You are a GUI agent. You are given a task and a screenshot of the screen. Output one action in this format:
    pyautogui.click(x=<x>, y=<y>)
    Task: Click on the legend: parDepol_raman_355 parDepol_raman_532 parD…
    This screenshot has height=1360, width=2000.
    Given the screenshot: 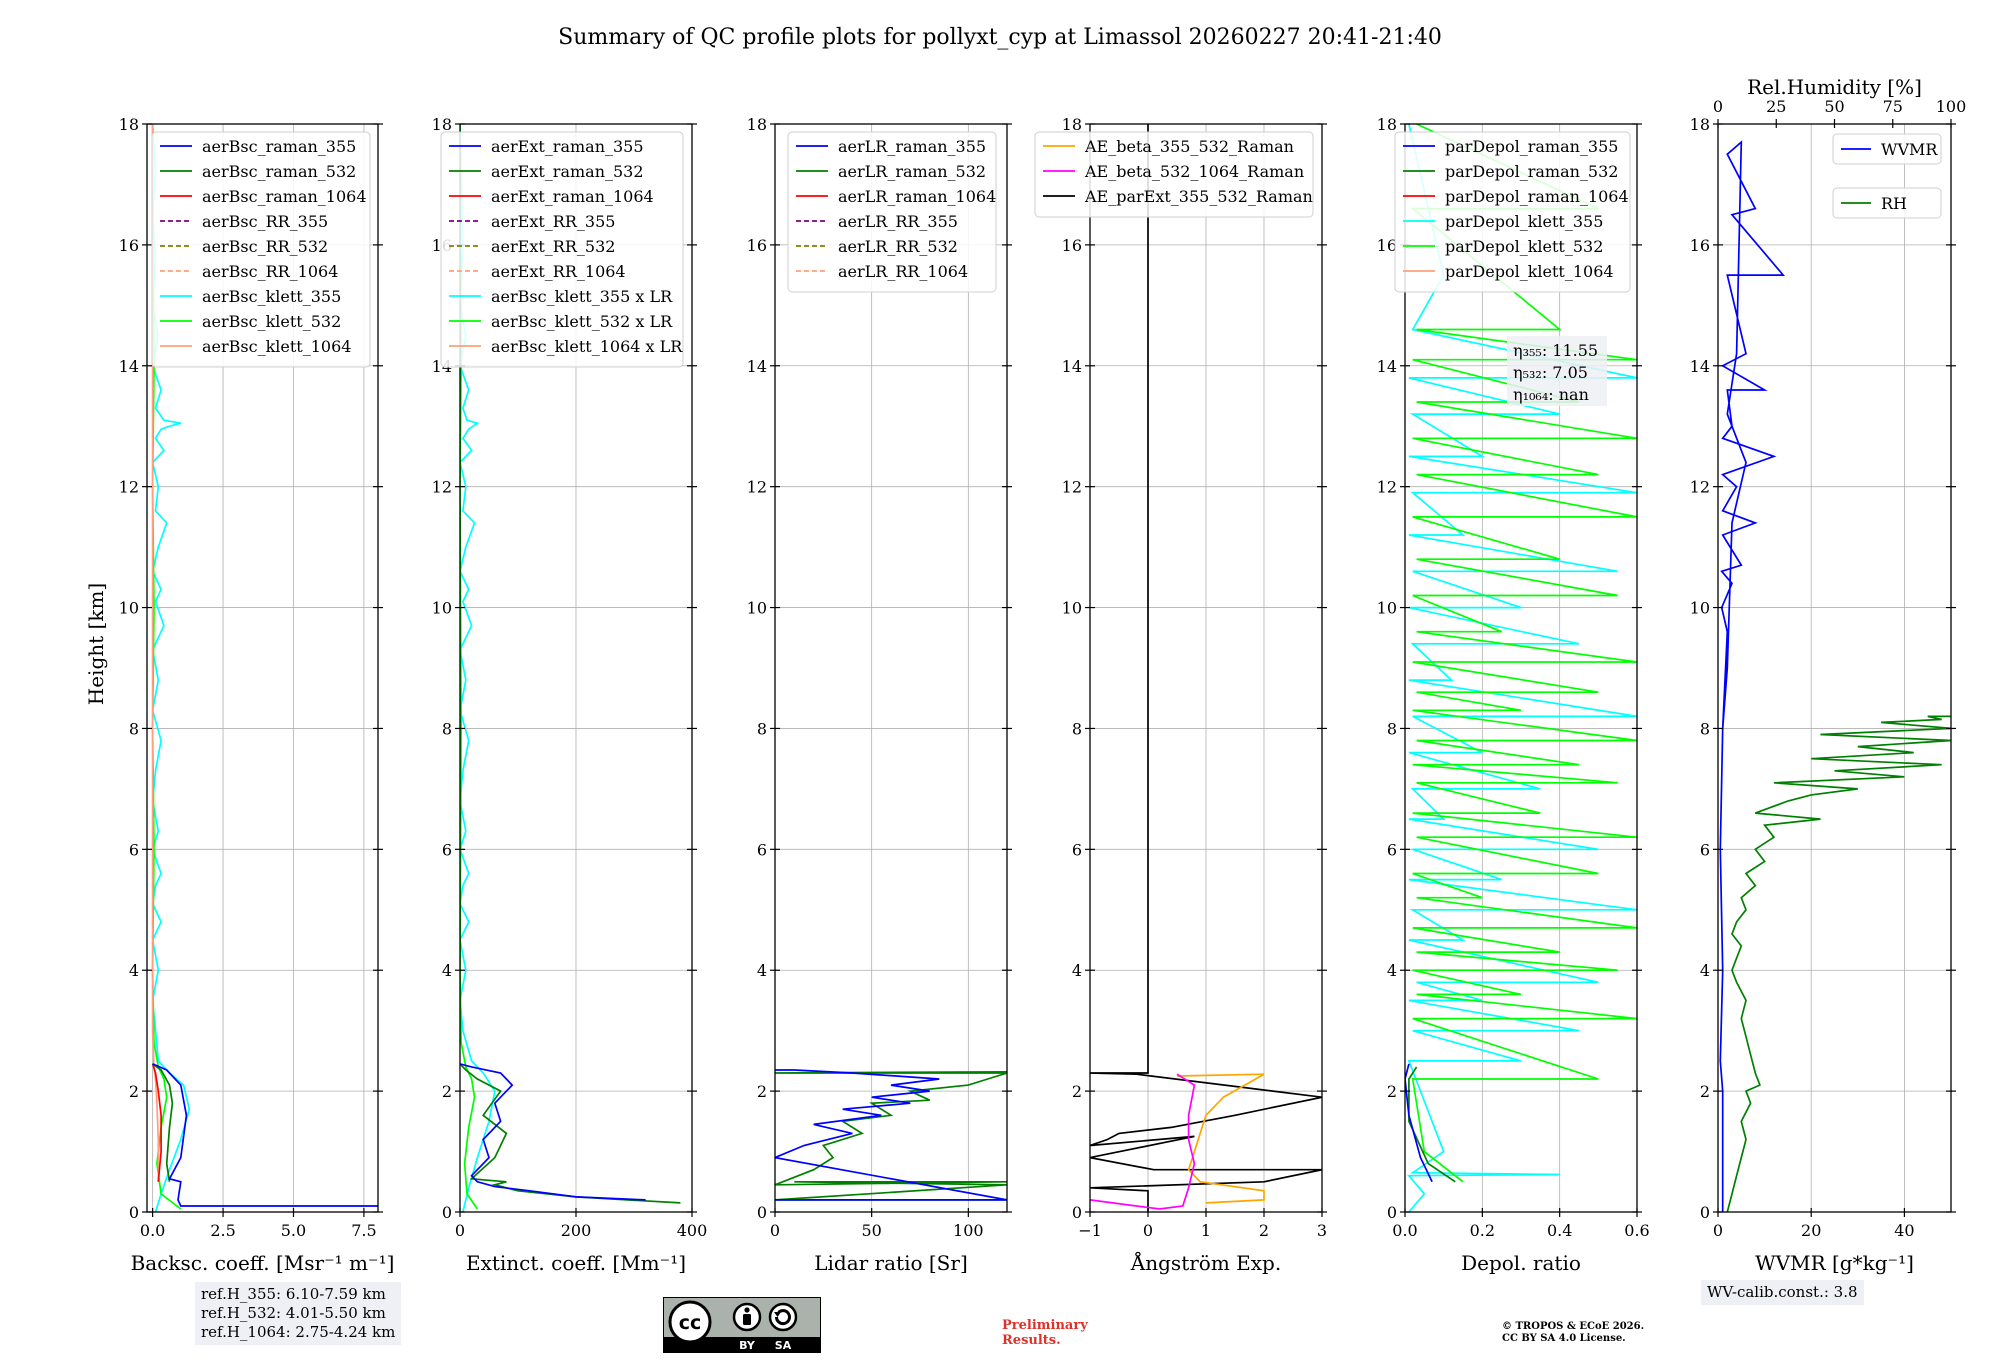 What is the action you would take?
    pyautogui.click(x=1512, y=212)
    